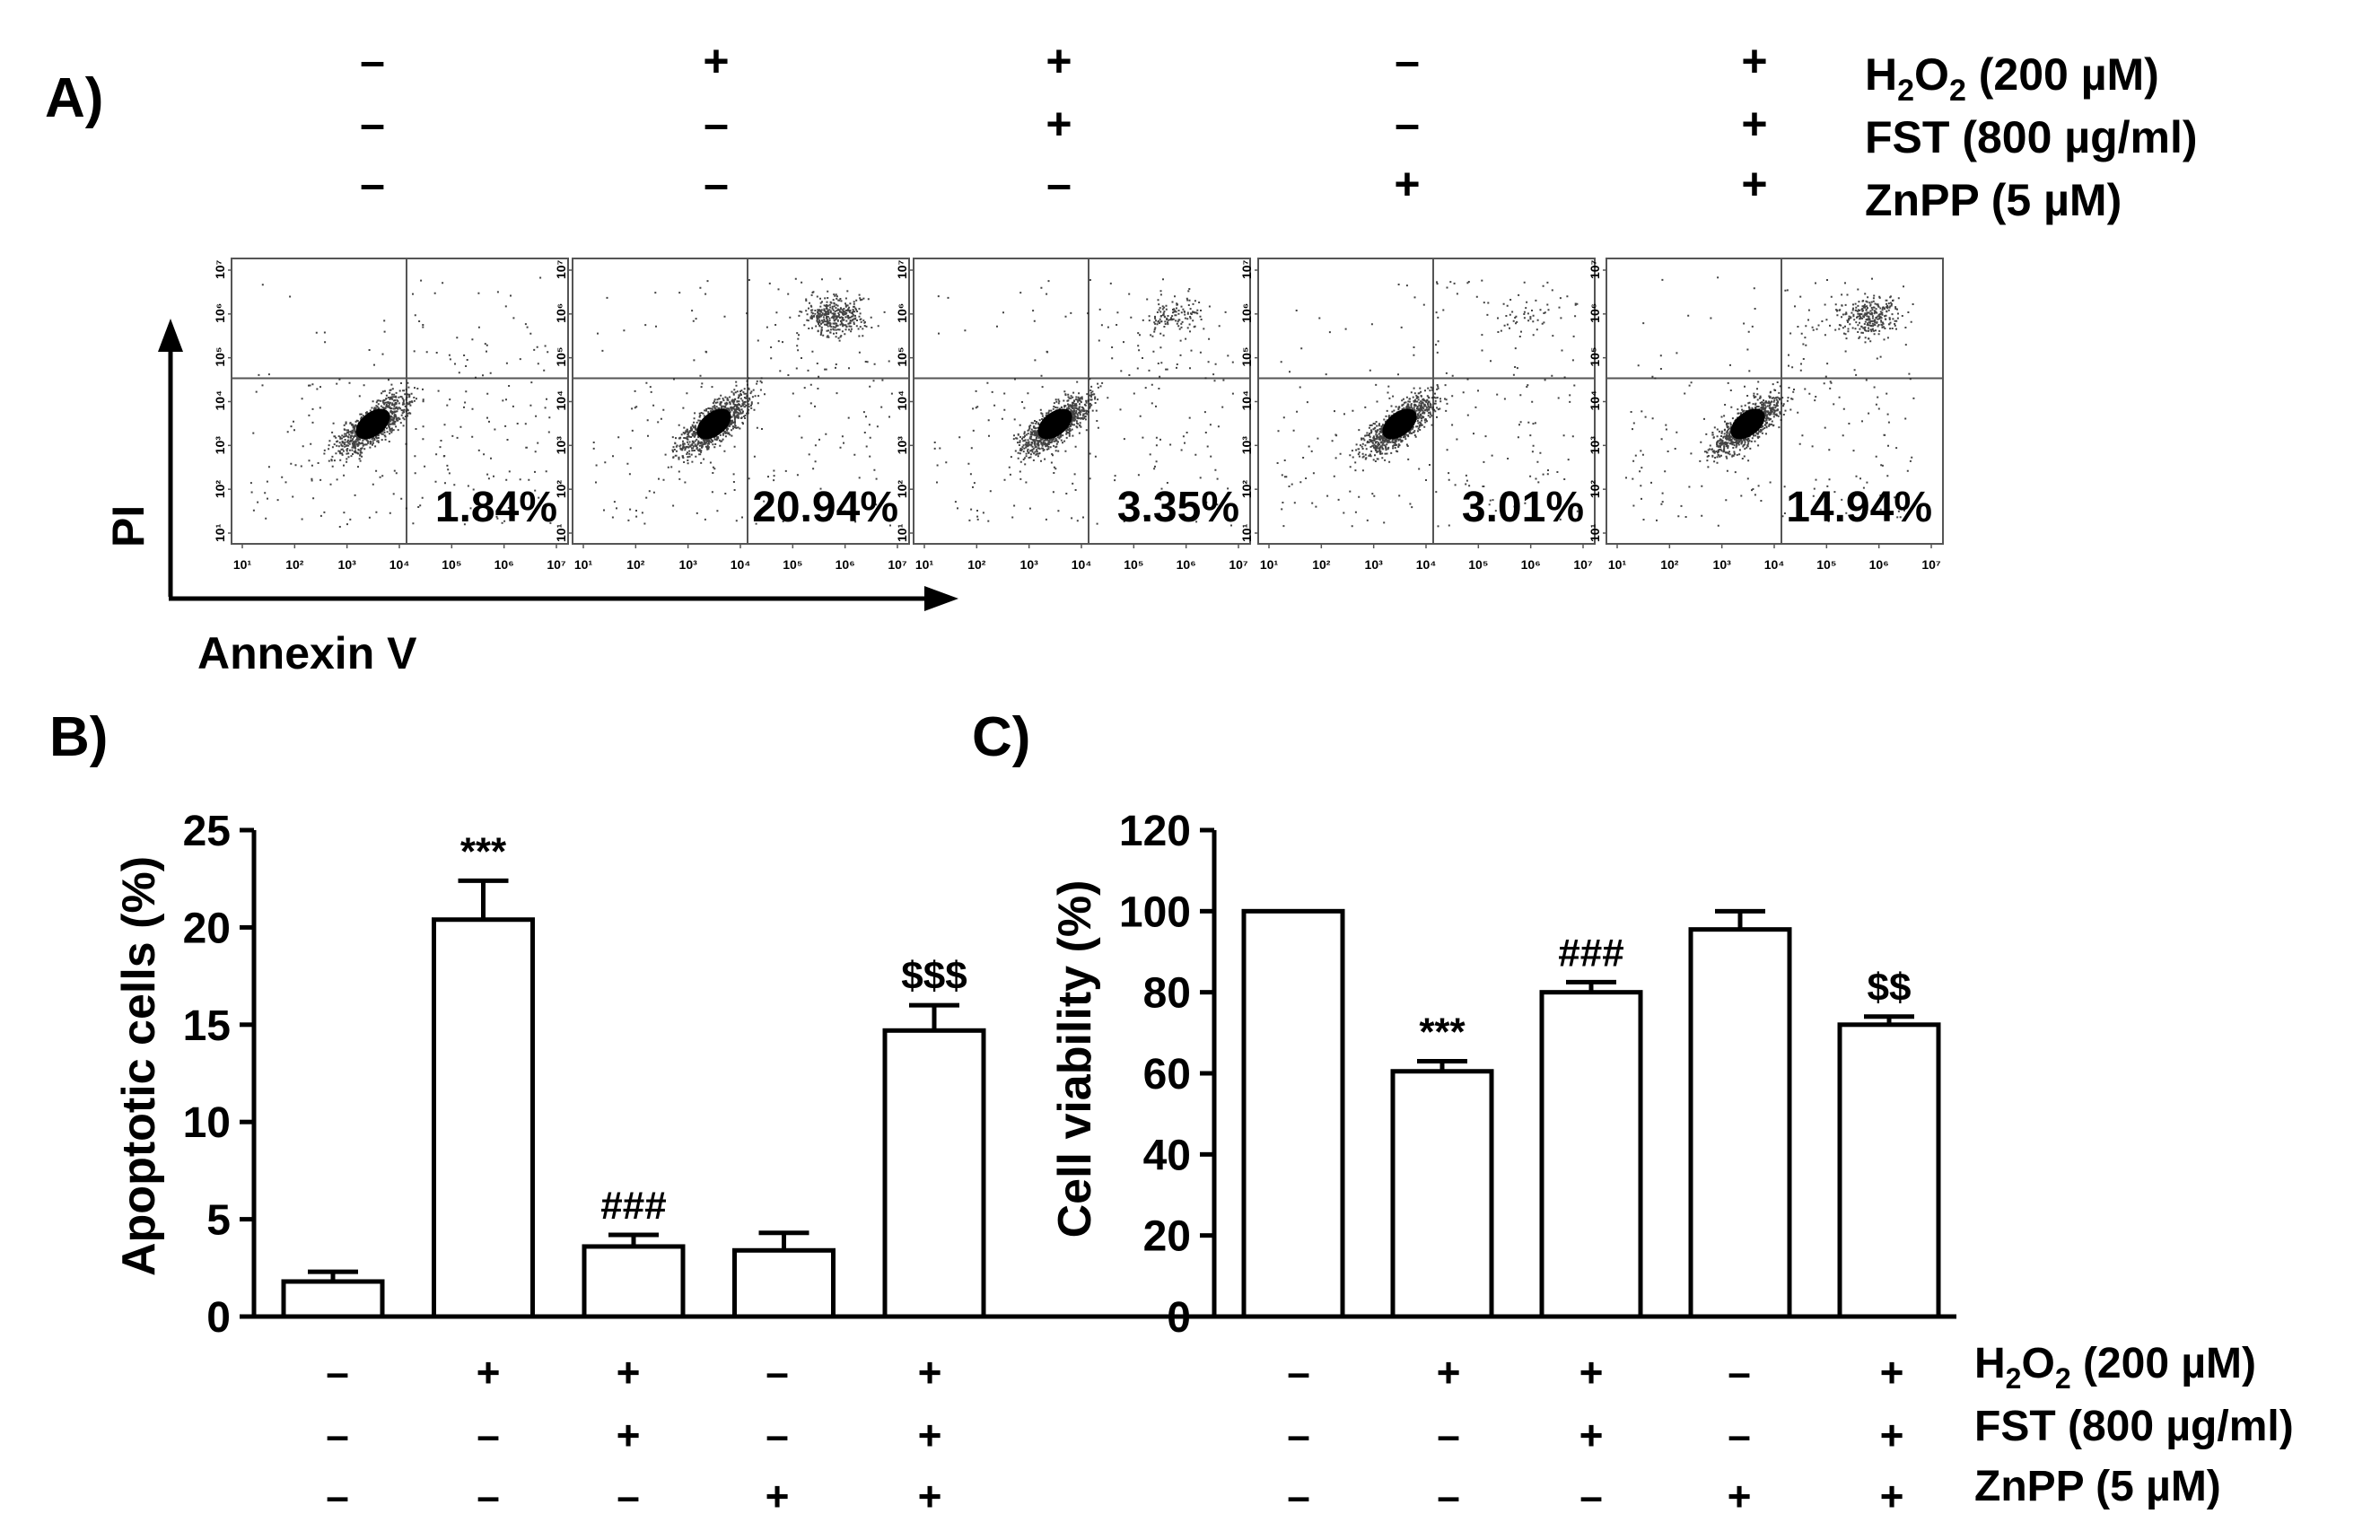 Image resolution: width=2380 pixels, height=1540 pixels. Describe the element at coordinates (128, 526) in the screenshot. I see `pi-axis-label: PI` at that location.